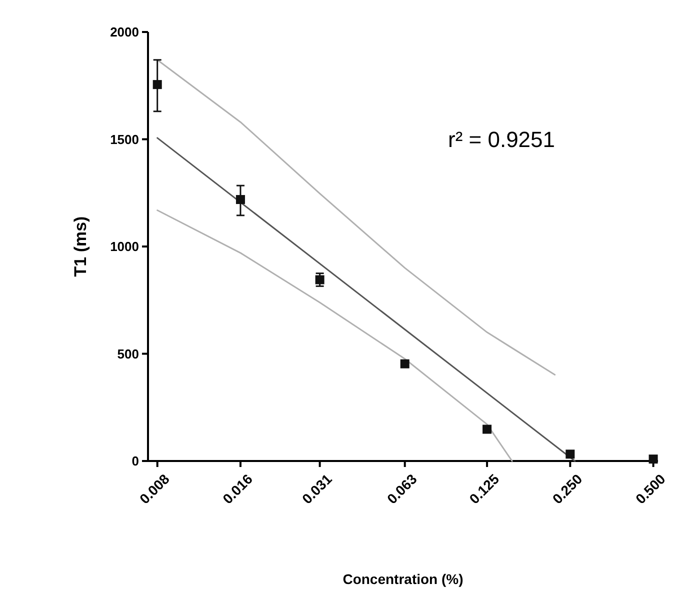 This screenshot has height=604, width=674. I want to click on x-axis-title: Concentration (%), so click(403, 579).